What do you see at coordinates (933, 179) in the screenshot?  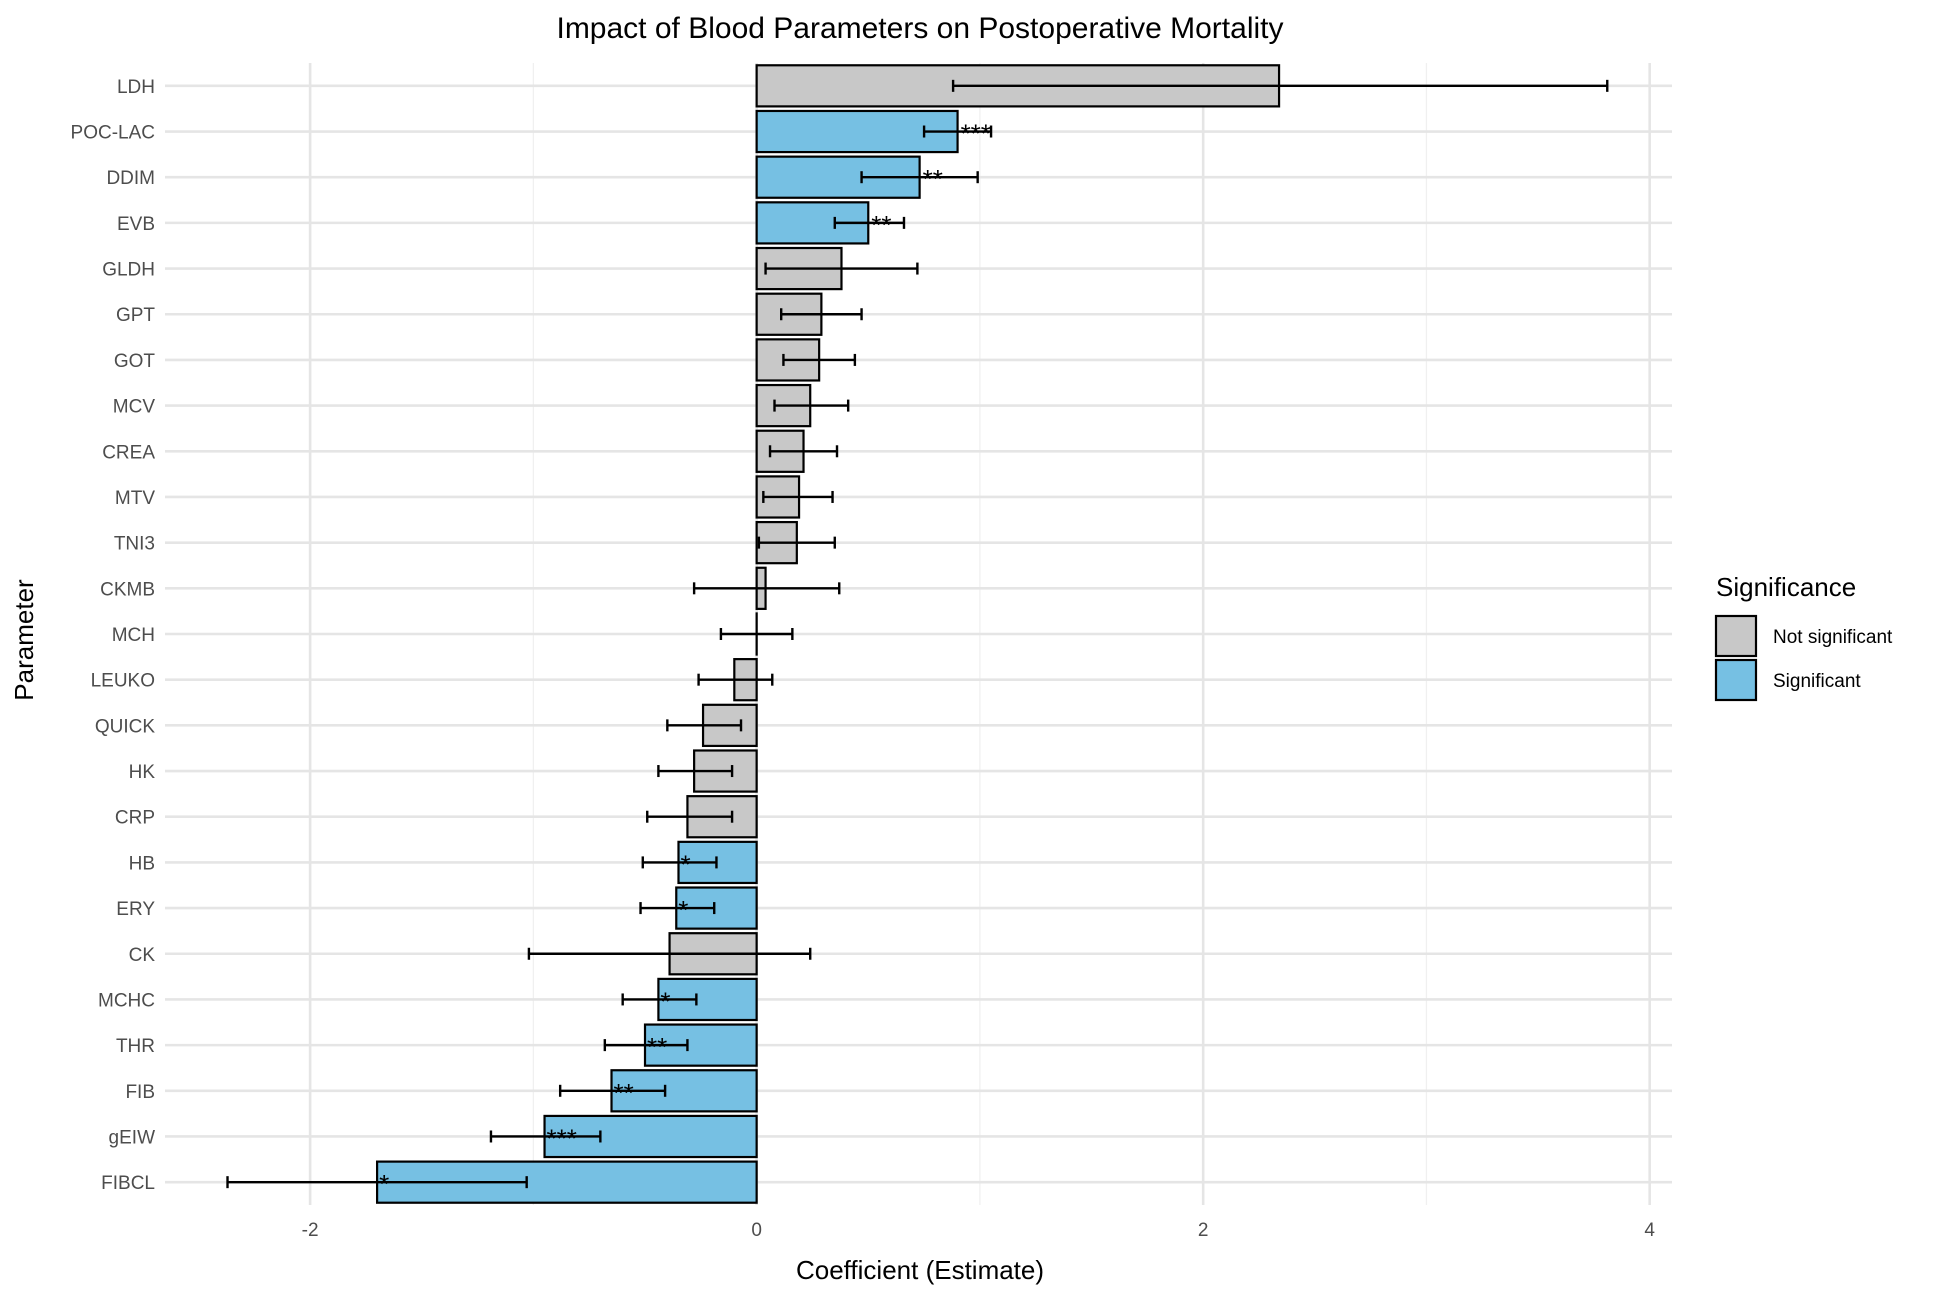 I see `stars-ddim: **` at bounding box center [933, 179].